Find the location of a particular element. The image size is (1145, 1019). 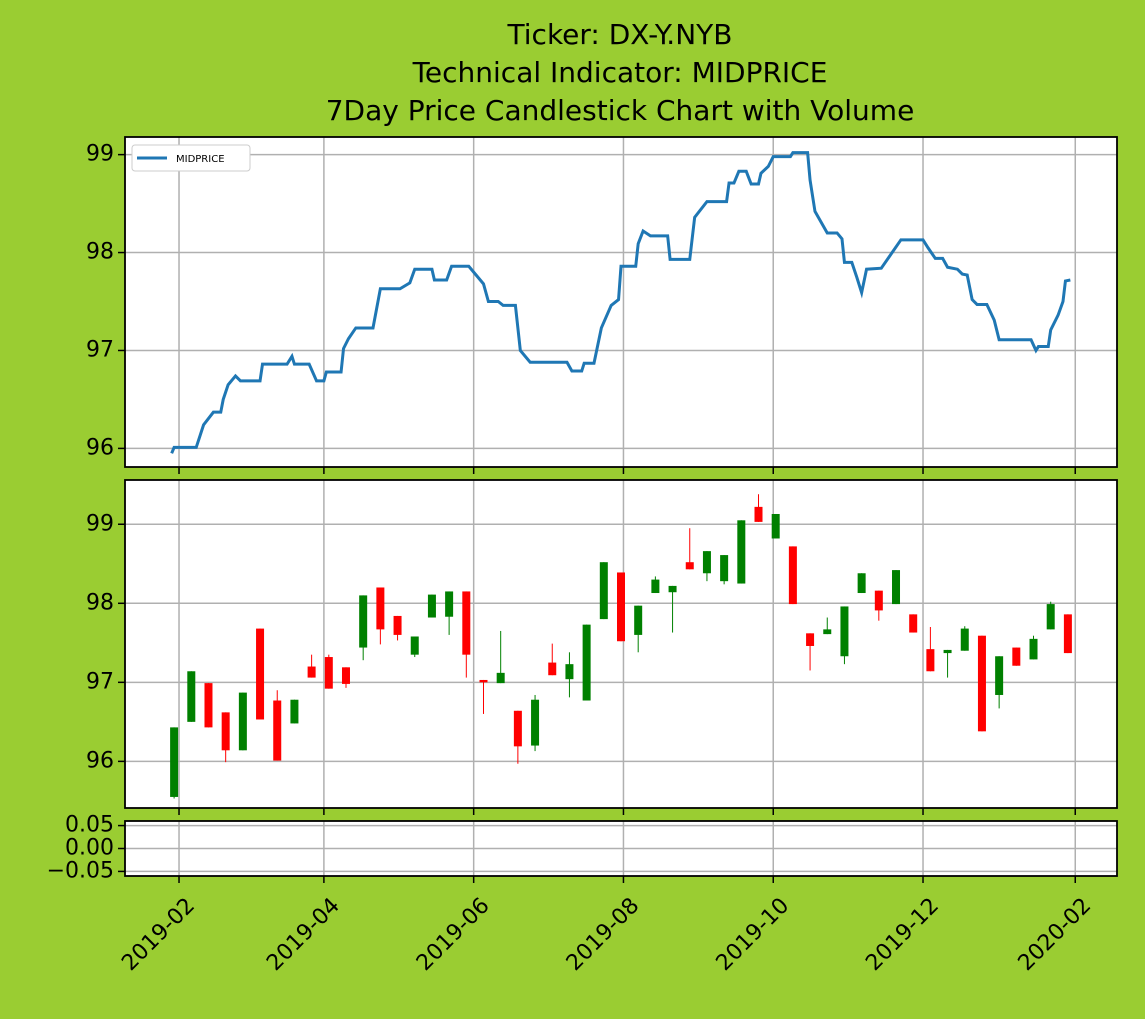

legend-box is located at coordinates (191, 158).